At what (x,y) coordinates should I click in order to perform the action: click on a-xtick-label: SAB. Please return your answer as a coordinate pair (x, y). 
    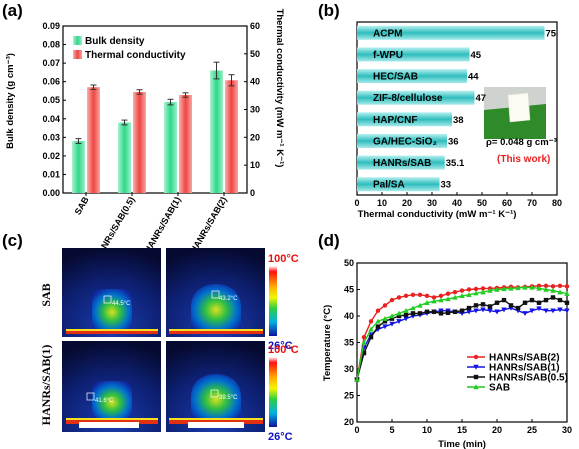
    Looking at the image, I should click on (82, 206).